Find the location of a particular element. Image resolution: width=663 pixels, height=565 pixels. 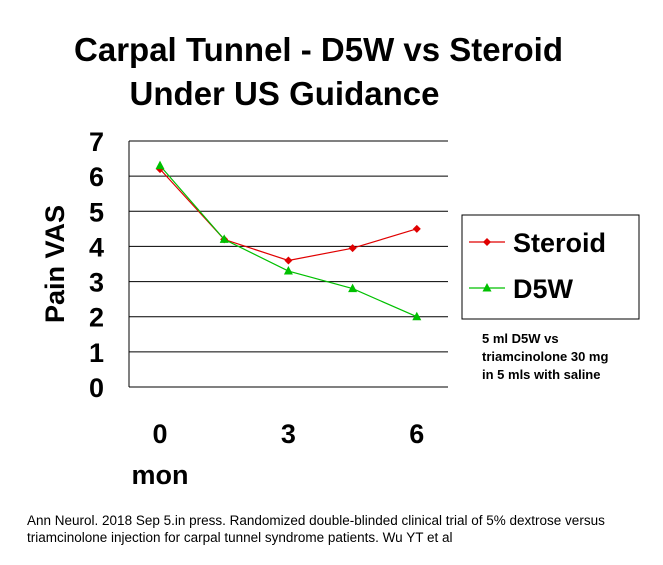

y-tick-label: 5 is located at coordinates (96, 212).